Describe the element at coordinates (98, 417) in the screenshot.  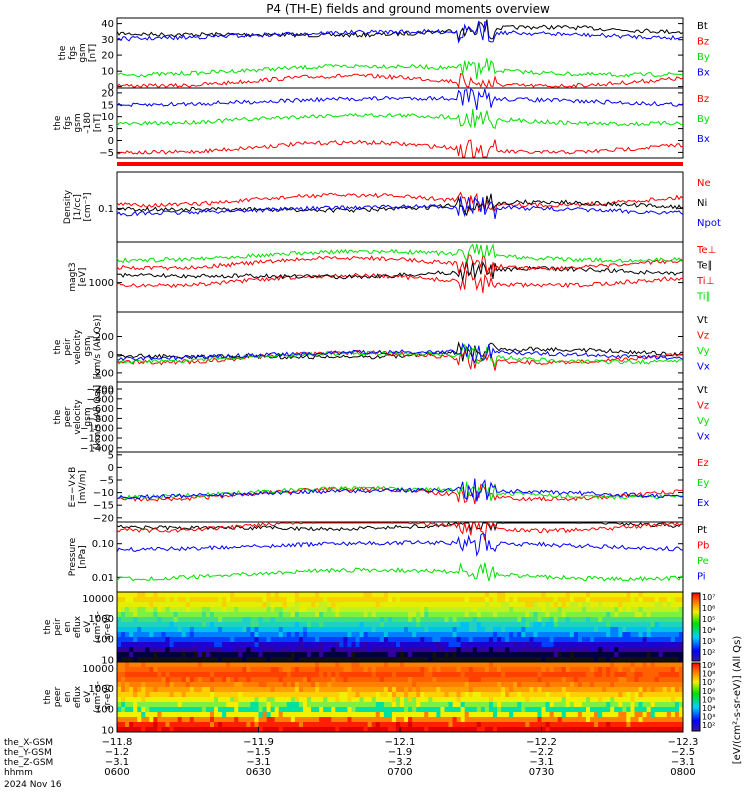
I see `panel-ylabel-line: [km/s (All Qs)]` at that location.